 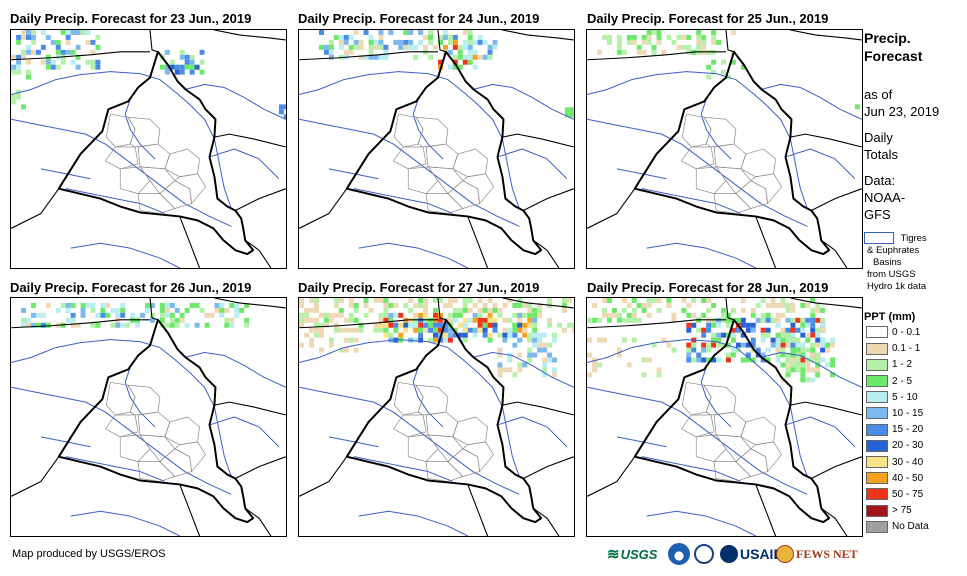 I want to click on fews-logo-text: FEWS NET, so click(x=827, y=553).